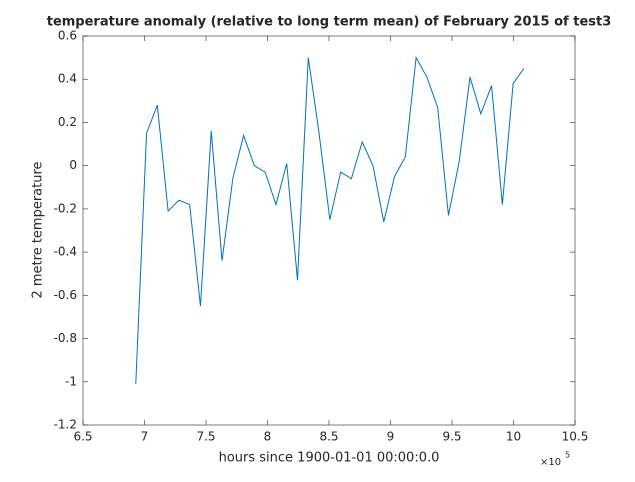 The image size is (635, 482). I want to click on x-axis-label: hours since 1900-01-01 00:00:0.0, so click(329, 458).